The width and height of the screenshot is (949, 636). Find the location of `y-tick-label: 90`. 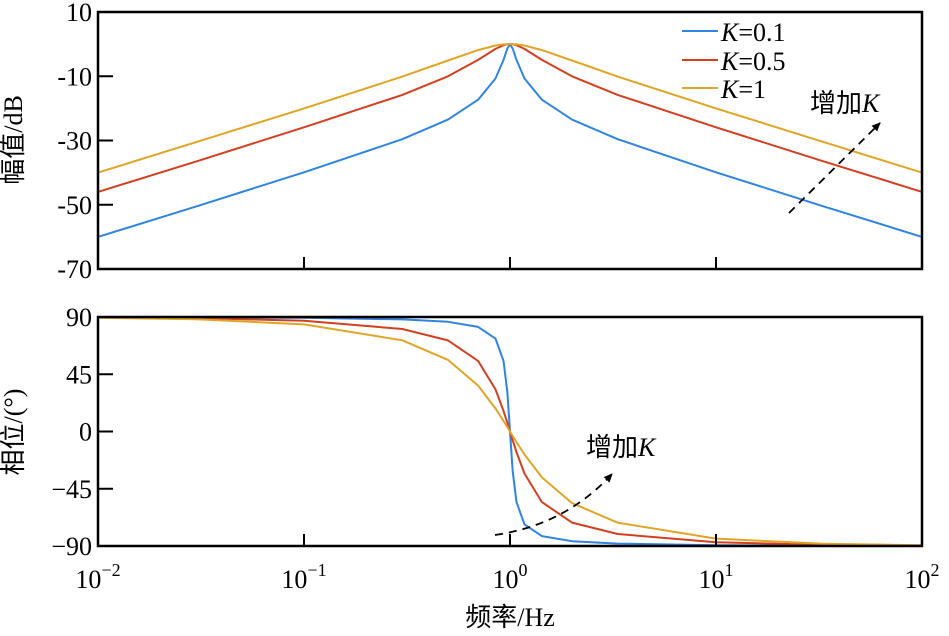

y-tick-label: 90 is located at coordinates (79, 317).